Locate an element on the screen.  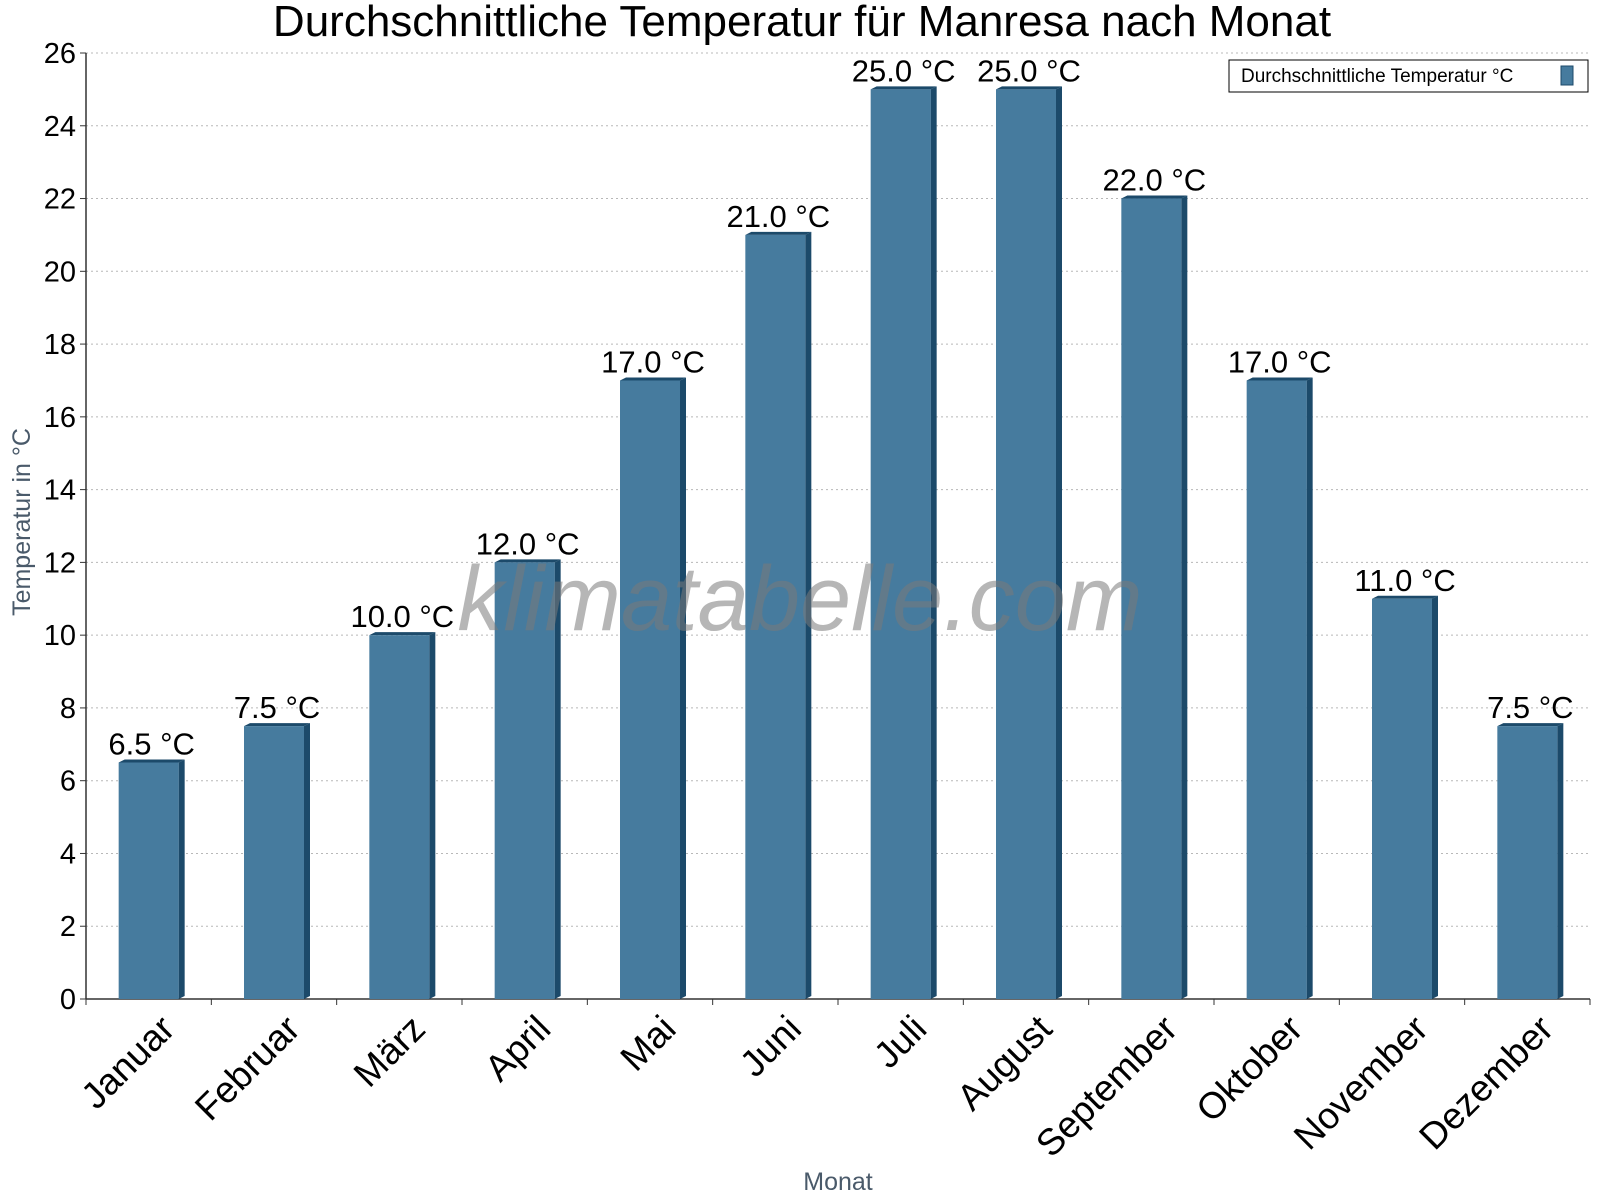
x-tick-label: April is located at coordinates (517, 1048).